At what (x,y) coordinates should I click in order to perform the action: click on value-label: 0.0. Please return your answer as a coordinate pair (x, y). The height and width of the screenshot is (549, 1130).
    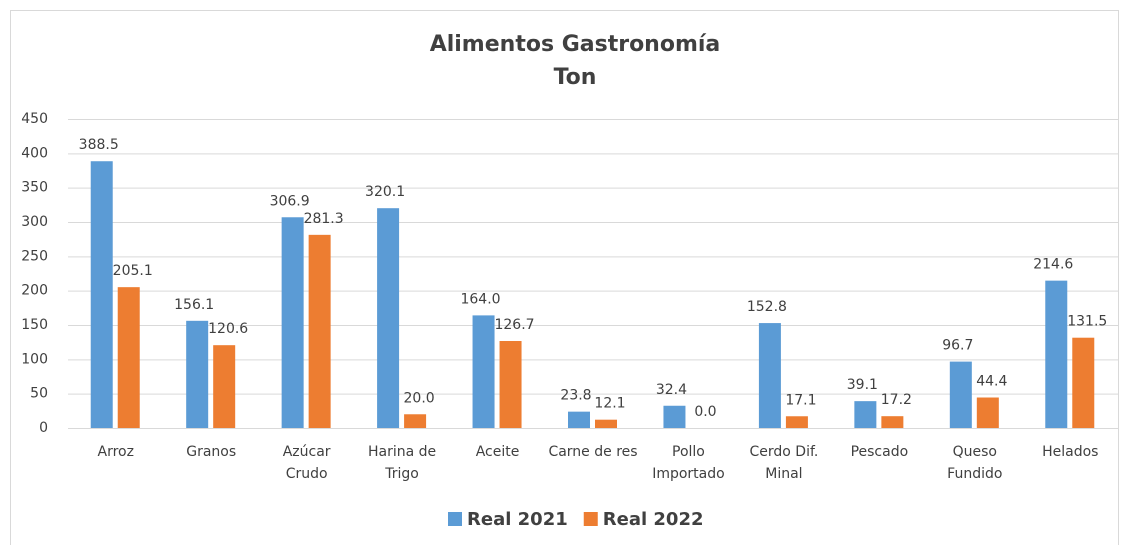
    Looking at the image, I should click on (705, 412).